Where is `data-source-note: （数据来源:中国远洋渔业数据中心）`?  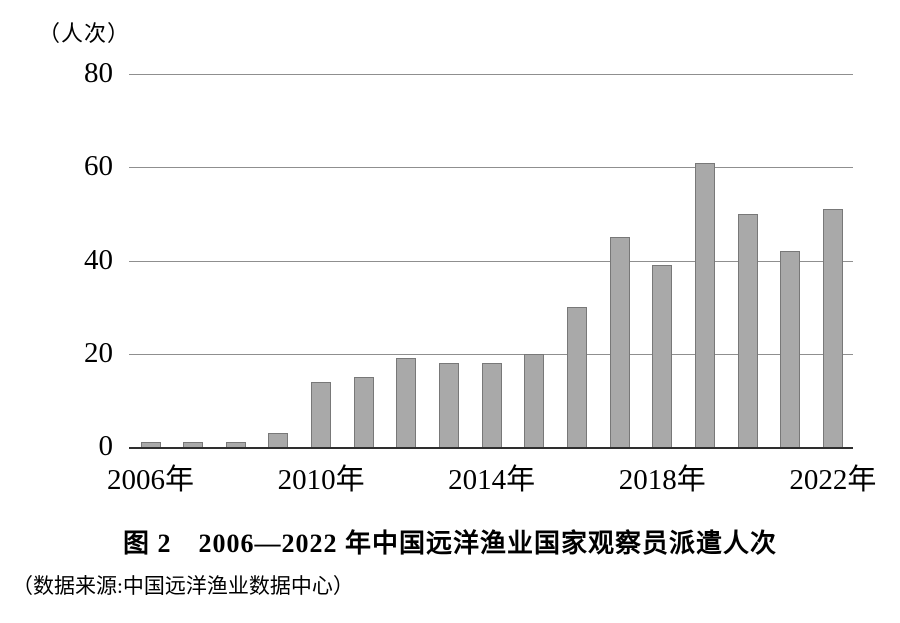
data-source-note: （数据来源:中国远洋渔业数据中心） is located at coordinates (183, 586).